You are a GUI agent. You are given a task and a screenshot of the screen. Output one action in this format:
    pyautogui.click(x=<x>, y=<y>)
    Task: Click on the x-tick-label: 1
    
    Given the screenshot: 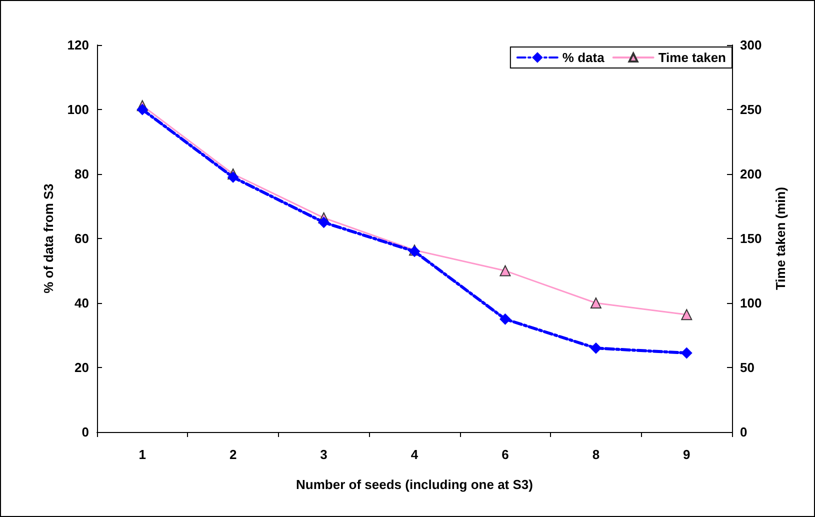 What is the action you would take?
    pyautogui.click(x=142, y=454)
    